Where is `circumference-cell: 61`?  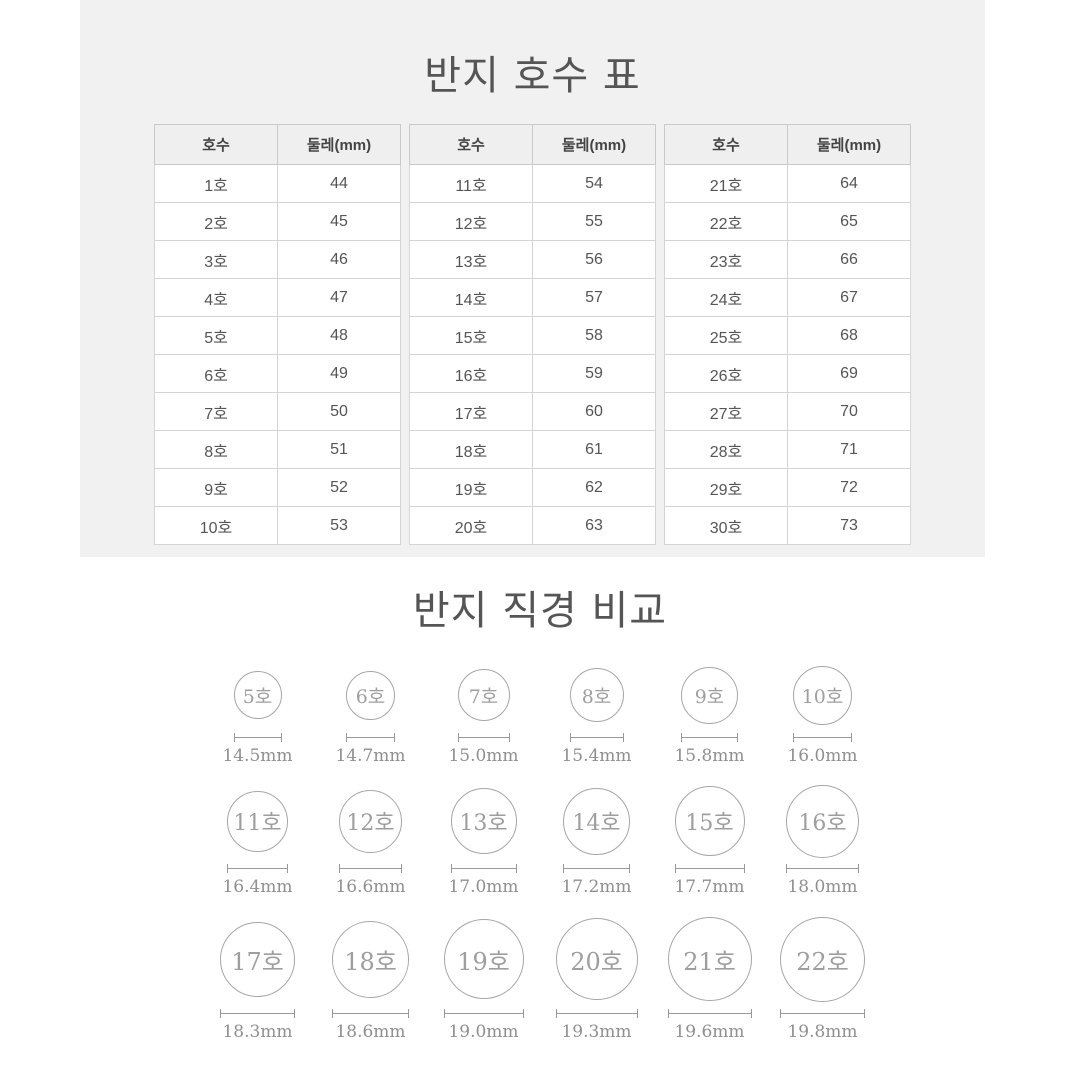 circumference-cell: 61 is located at coordinates (594, 449).